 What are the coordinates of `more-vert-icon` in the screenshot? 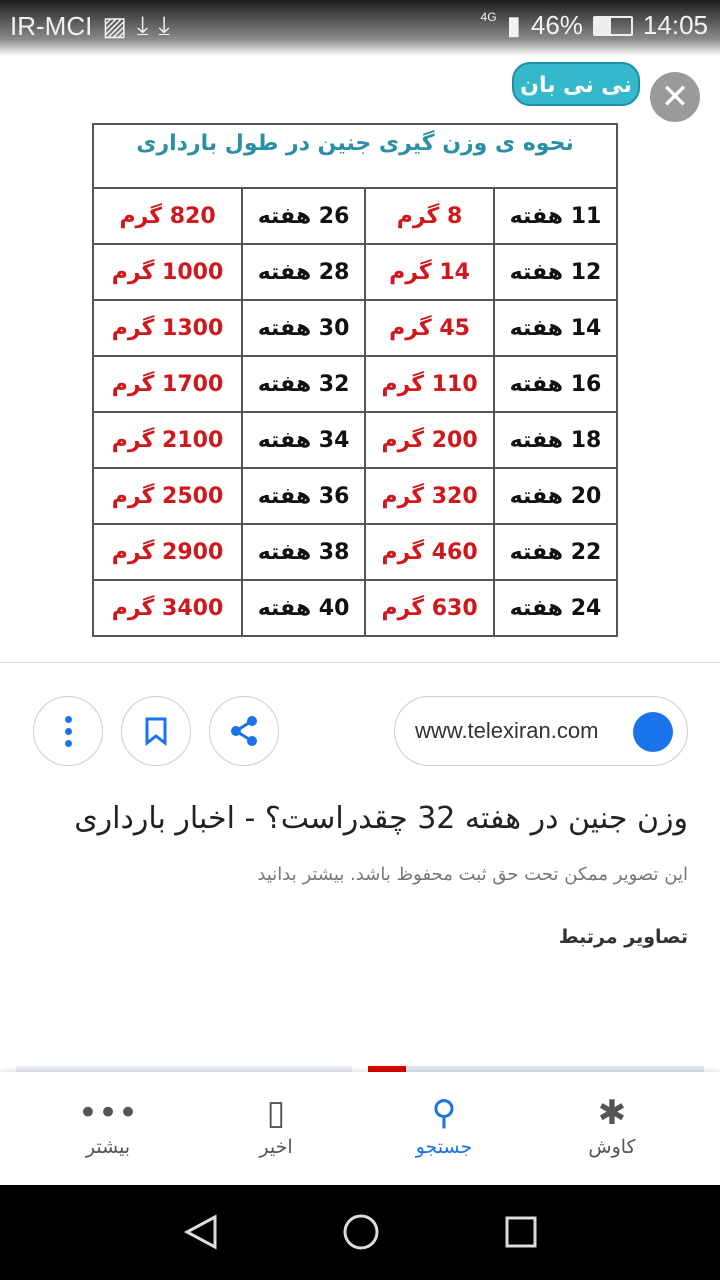 It's located at (68, 731).